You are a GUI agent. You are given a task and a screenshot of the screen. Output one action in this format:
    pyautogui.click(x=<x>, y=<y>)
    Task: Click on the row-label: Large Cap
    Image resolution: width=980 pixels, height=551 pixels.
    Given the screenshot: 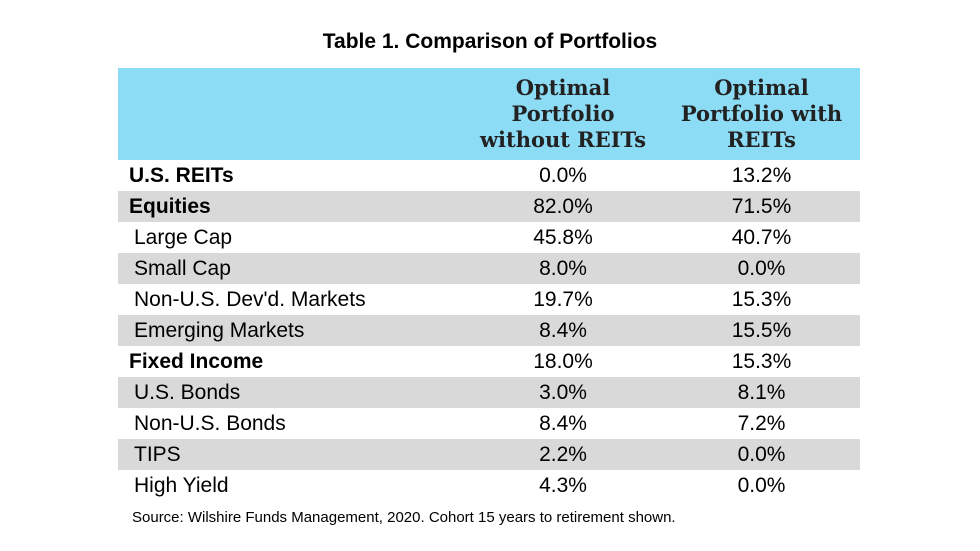 What is the action you would take?
    pyautogui.click(x=183, y=237)
    